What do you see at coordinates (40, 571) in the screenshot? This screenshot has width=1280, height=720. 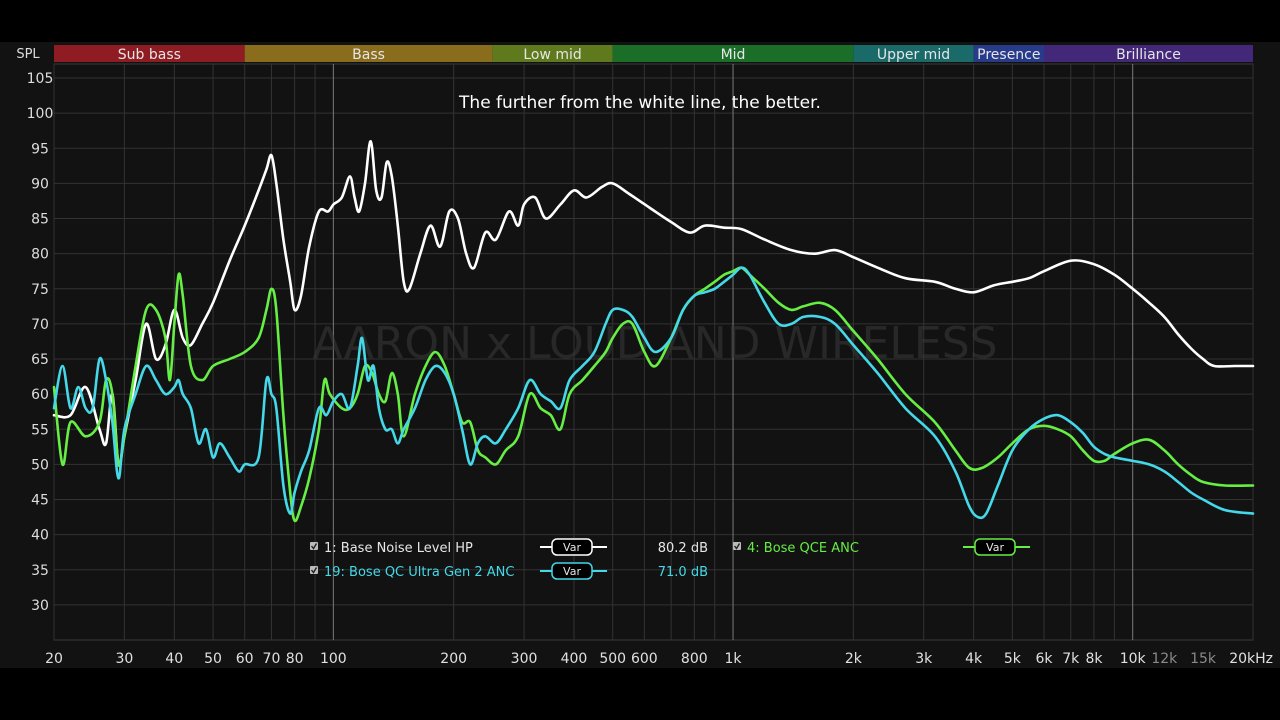 I see `y-tick-label: 35` at bounding box center [40, 571].